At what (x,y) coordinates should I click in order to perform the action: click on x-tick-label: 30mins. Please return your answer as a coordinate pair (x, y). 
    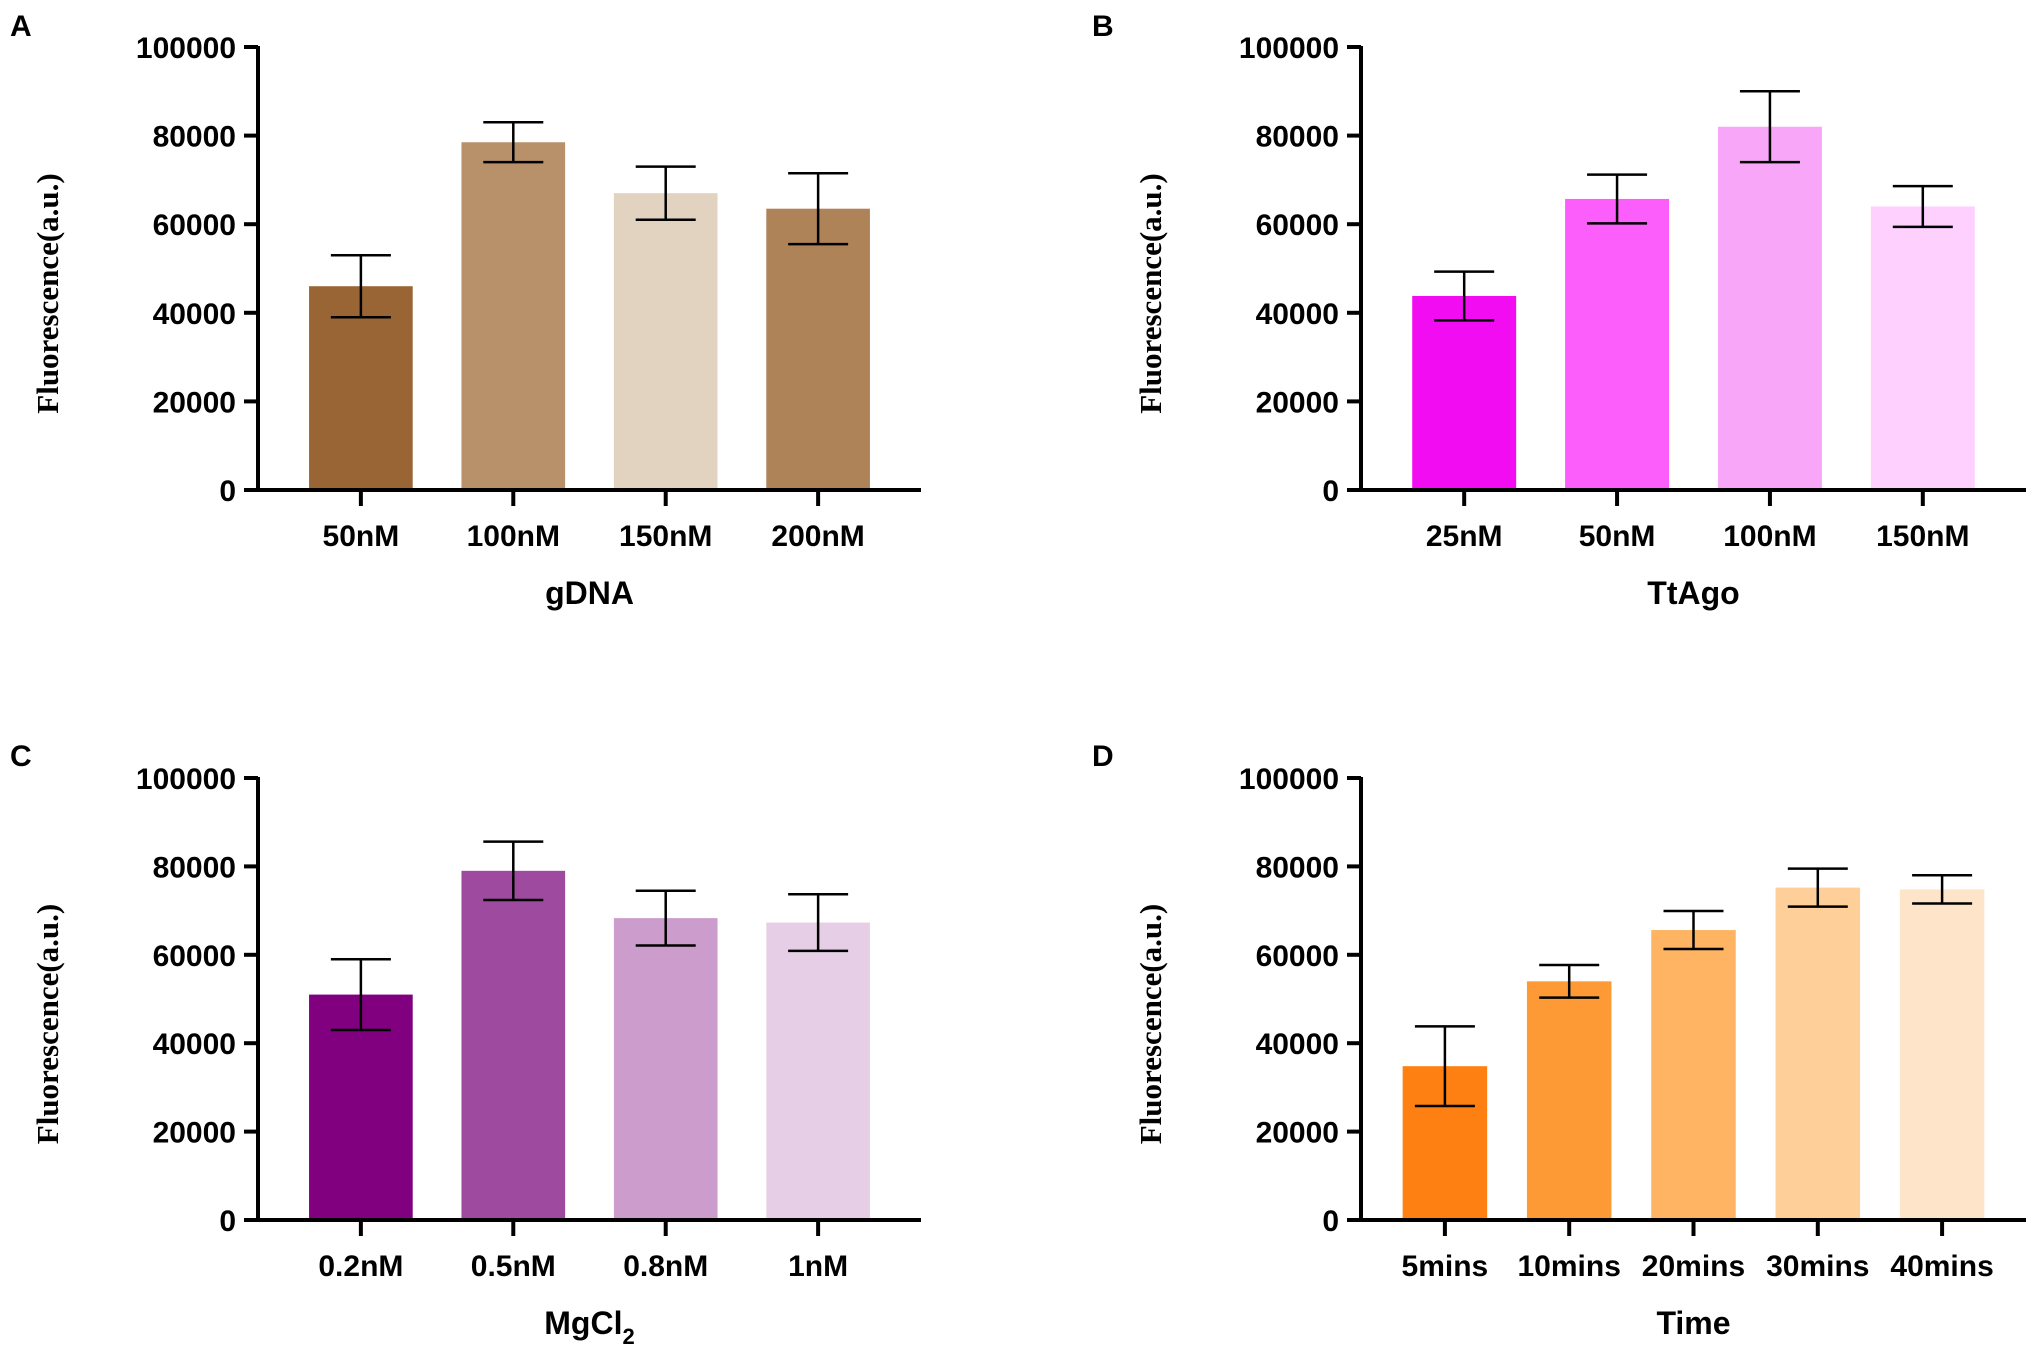
    Looking at the image, I should click on (1817, 1266).